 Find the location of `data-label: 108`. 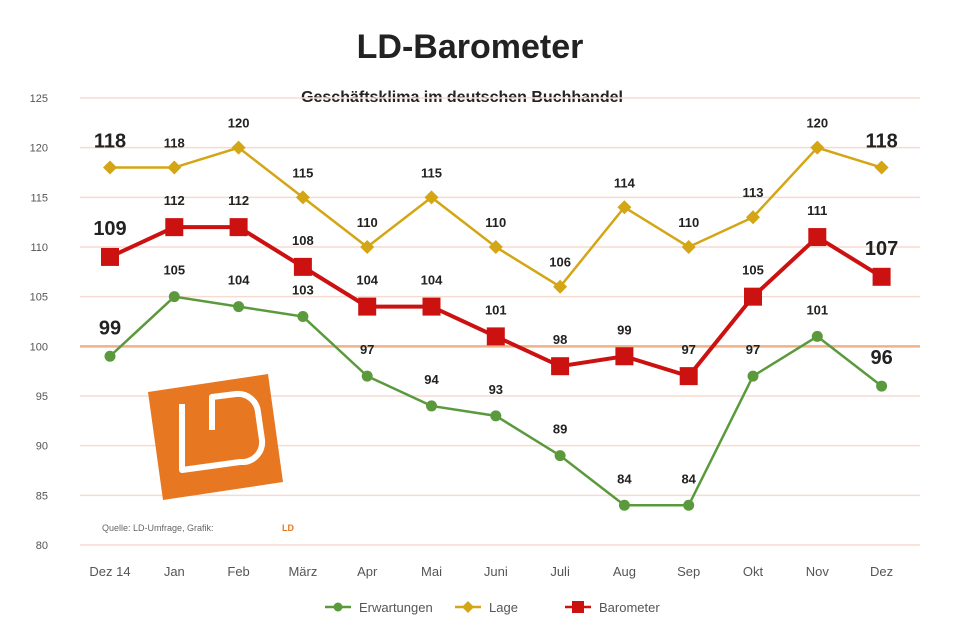

data-label: 108 is located at coordinates (303, 240).